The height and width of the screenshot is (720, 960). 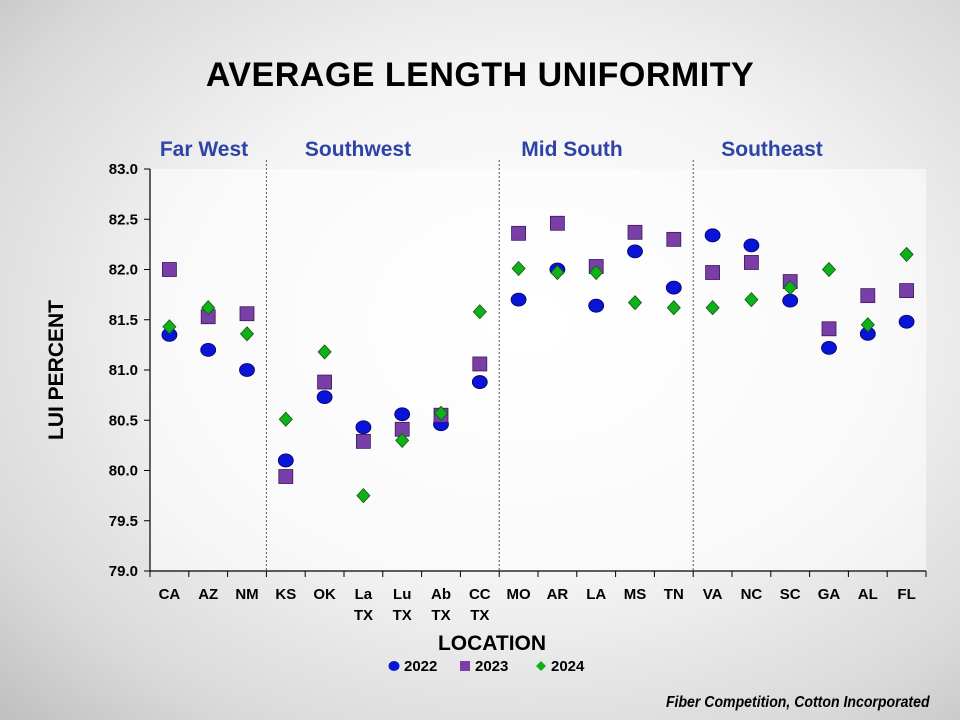 I want to click on point-2022-ms, so click(x=635, y=251).